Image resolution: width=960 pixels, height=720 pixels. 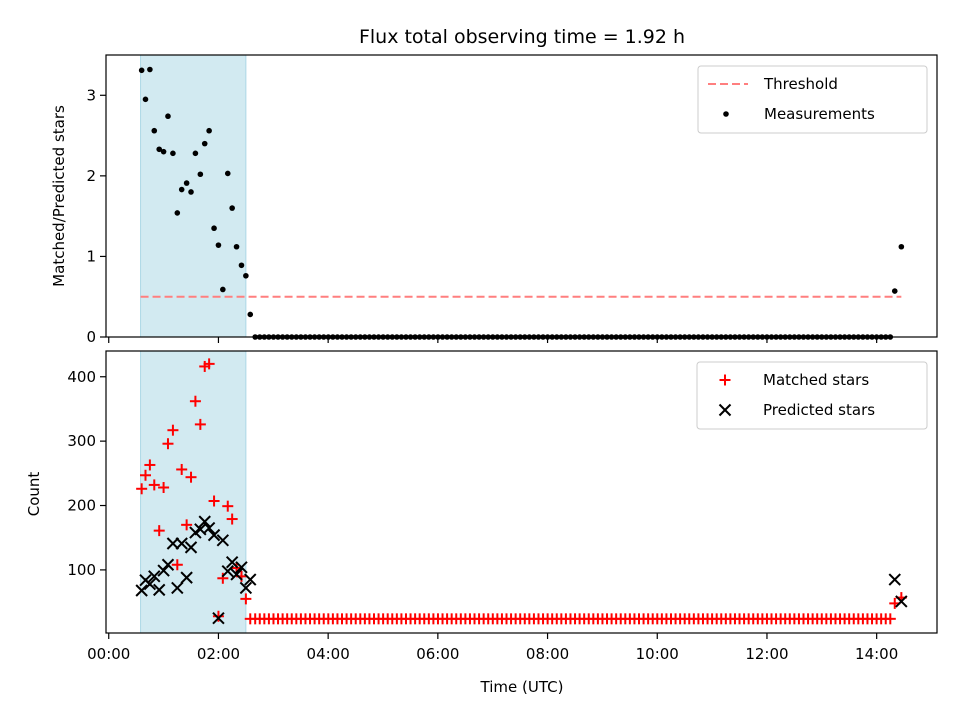 What do you see at coordinates (522, 687) in the screenshot?
I see `x-axis-label: Time (UTC)` at bounding box center [522, 687].